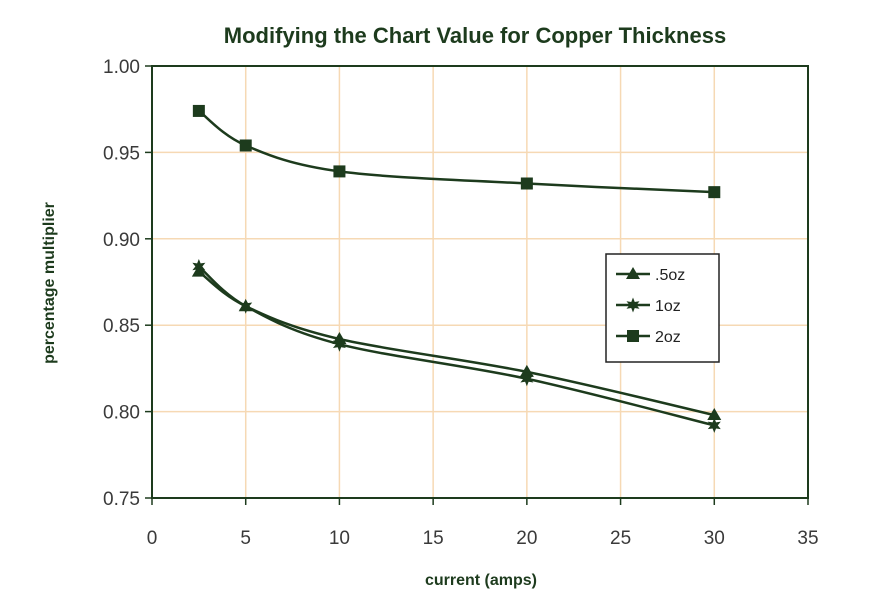 This screenshot has height=609, width=875. Describe the element at coordinates (633, 305) in the screenshot. I see `legend-marker-1oz` at that location.